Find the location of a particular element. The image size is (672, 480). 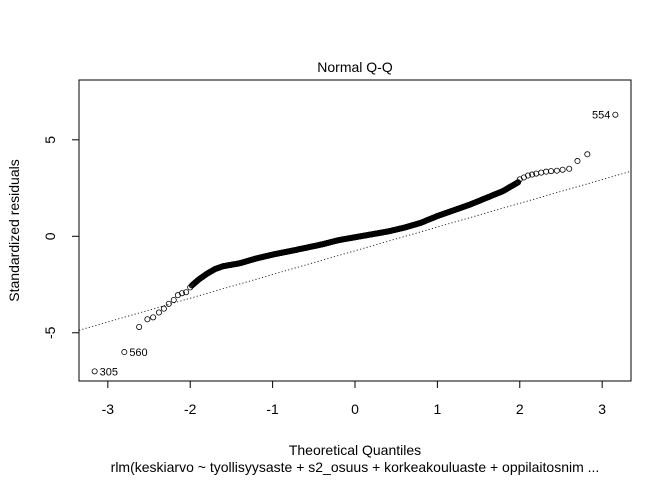

y-axis: -5 0 5 is located at coordinates (61, 237).